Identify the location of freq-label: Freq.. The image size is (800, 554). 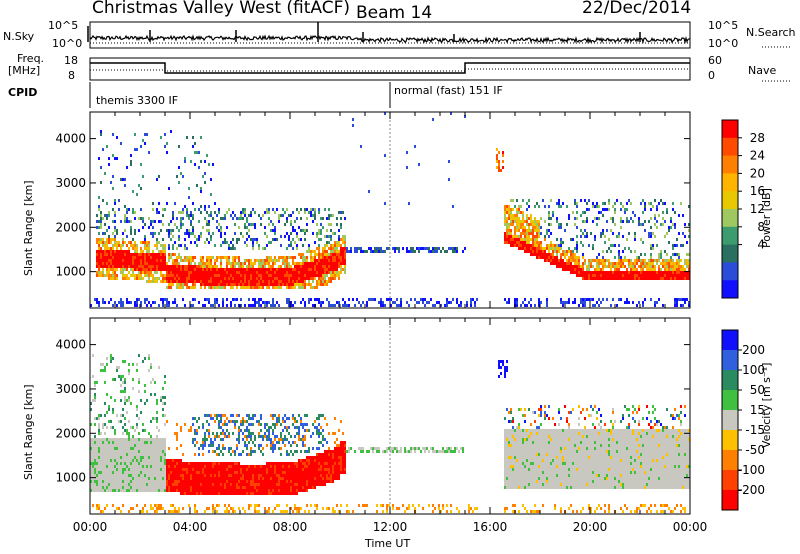
(31, 58).